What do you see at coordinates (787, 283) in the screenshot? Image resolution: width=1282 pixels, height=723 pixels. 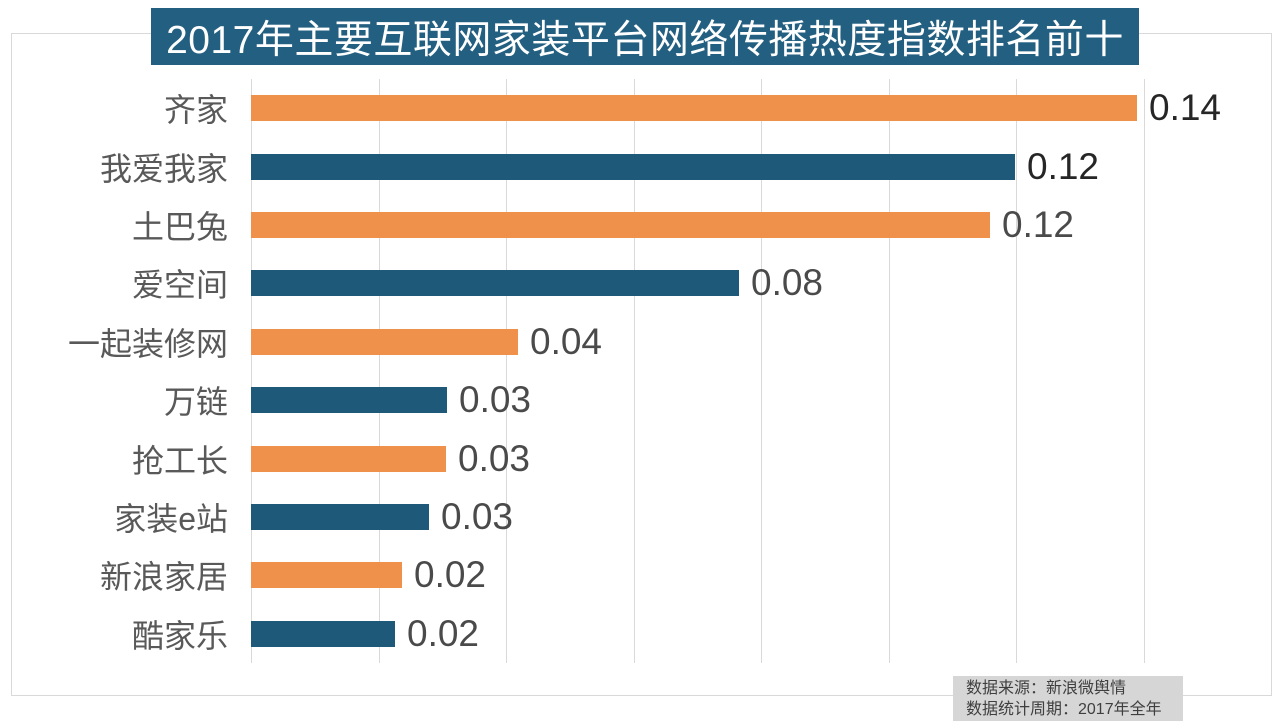 I see `value-label: 0.08` at bounding box center [787, 283].